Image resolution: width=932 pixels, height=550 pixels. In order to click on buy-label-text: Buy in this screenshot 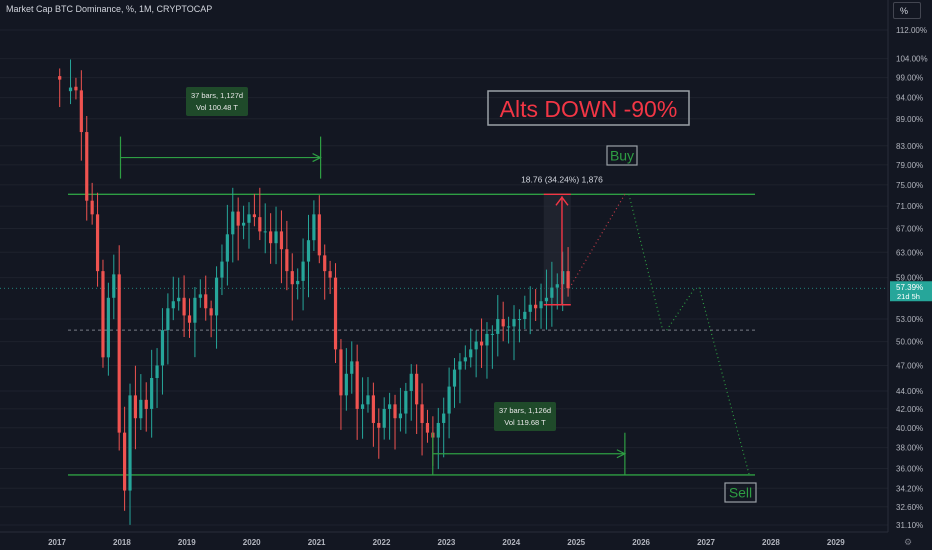, I will do `click(622, 156)`.